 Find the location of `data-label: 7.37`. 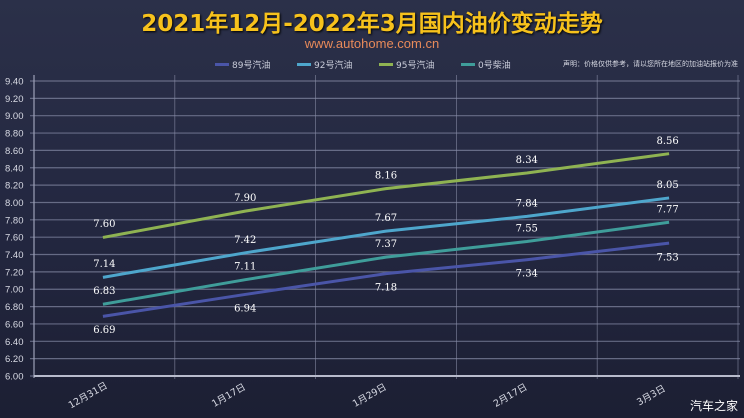

data-label: 7.37 is located at coordinates (386, 244).